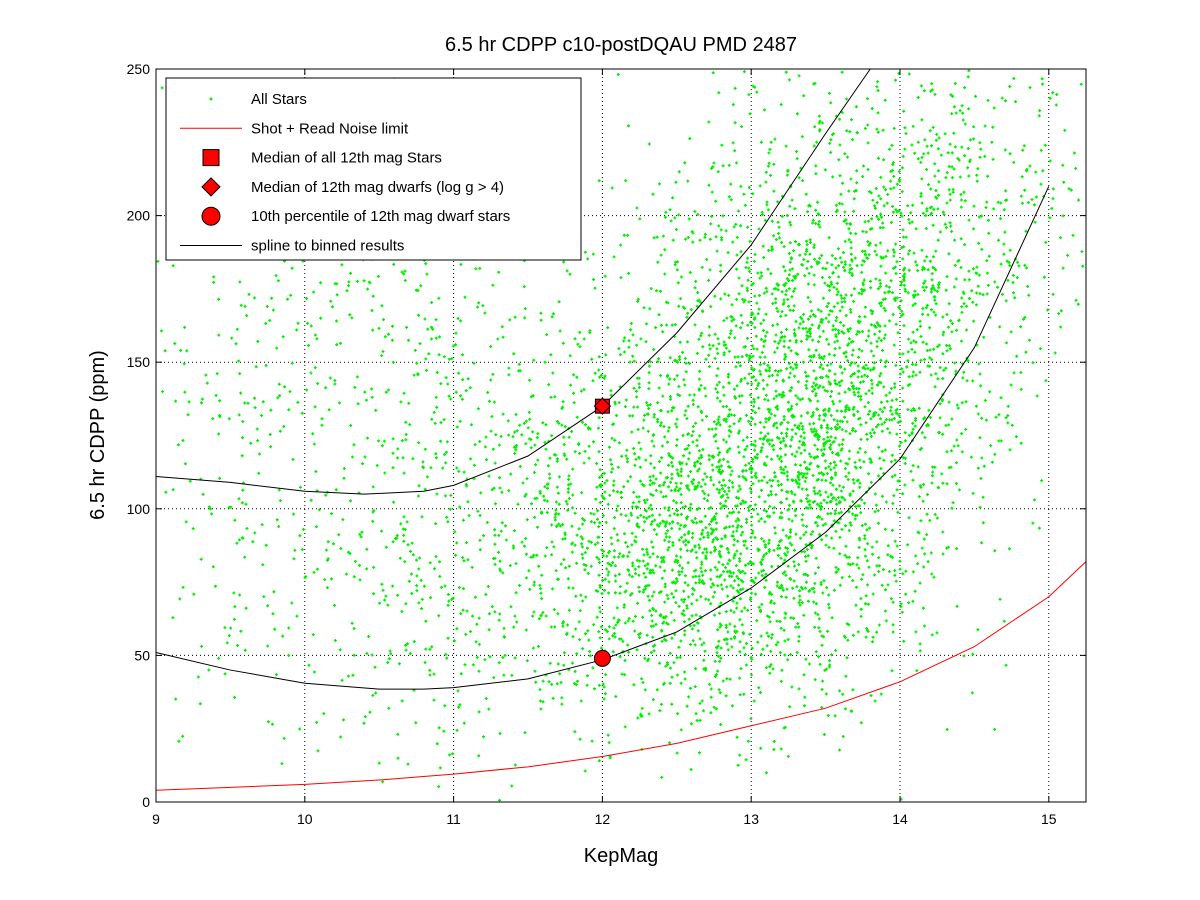 This screenshot has height=900, width=1200. I want to click on legend-label: All Stars, so click(279, 99).